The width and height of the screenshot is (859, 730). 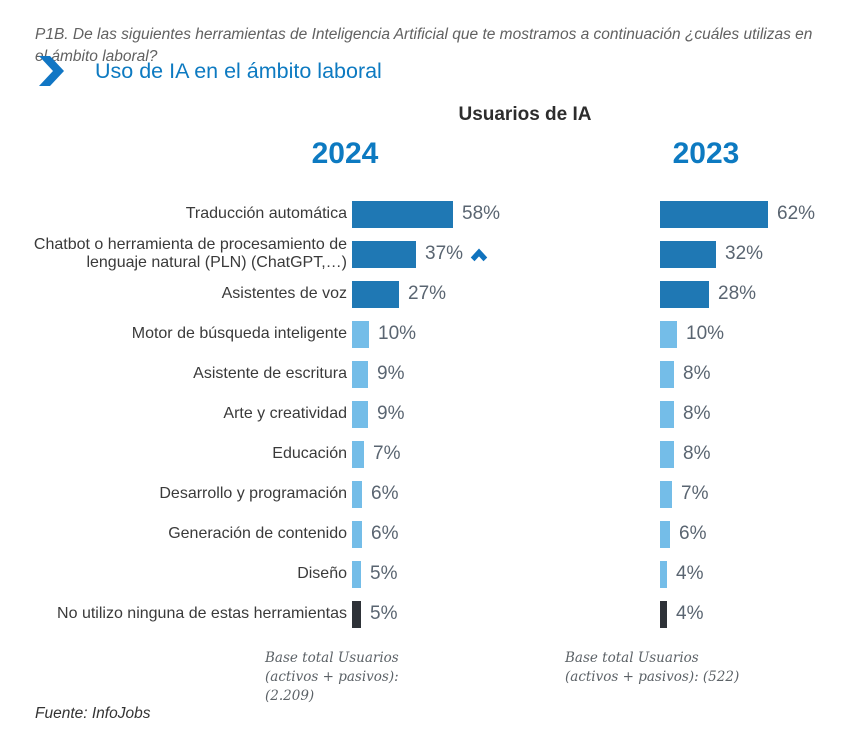 I want to click on bar-cell-2023: 28%, so click(x=759, y=294).